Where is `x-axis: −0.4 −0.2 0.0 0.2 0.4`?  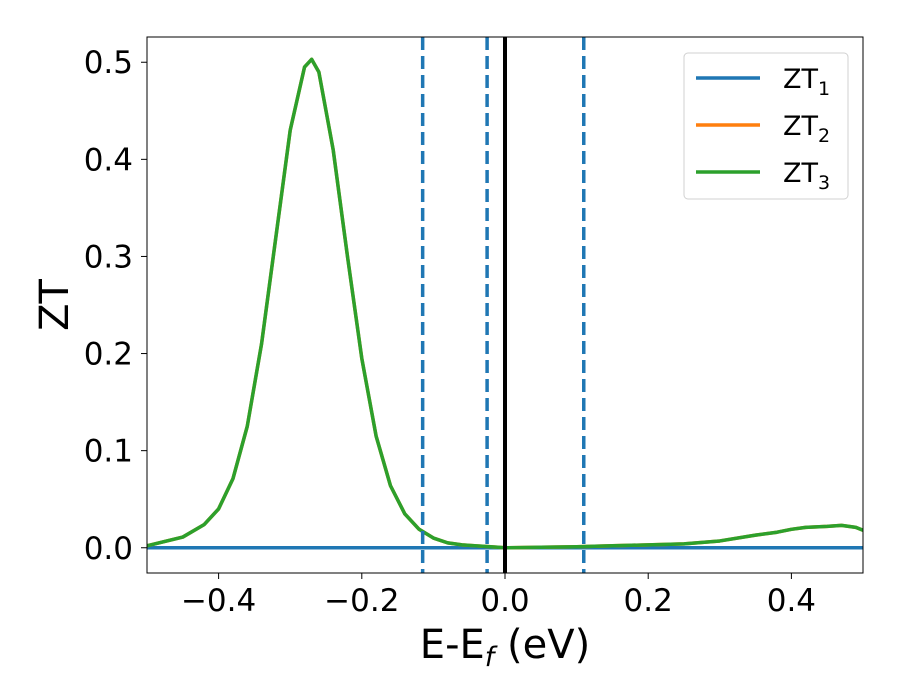
x-axis: −0.4 −0.2 0.0 0.2 0.4 is located at coordinates (498, 596).